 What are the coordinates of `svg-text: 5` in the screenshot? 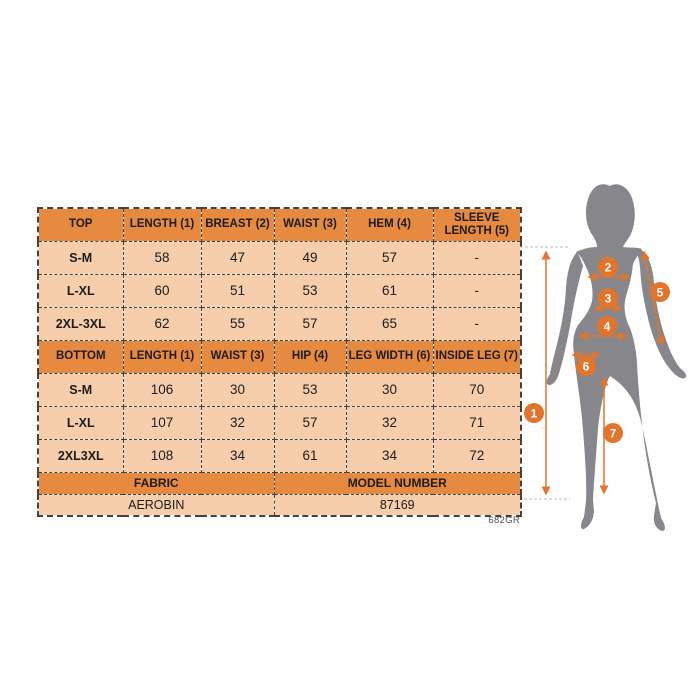 It's located at (660, 293).